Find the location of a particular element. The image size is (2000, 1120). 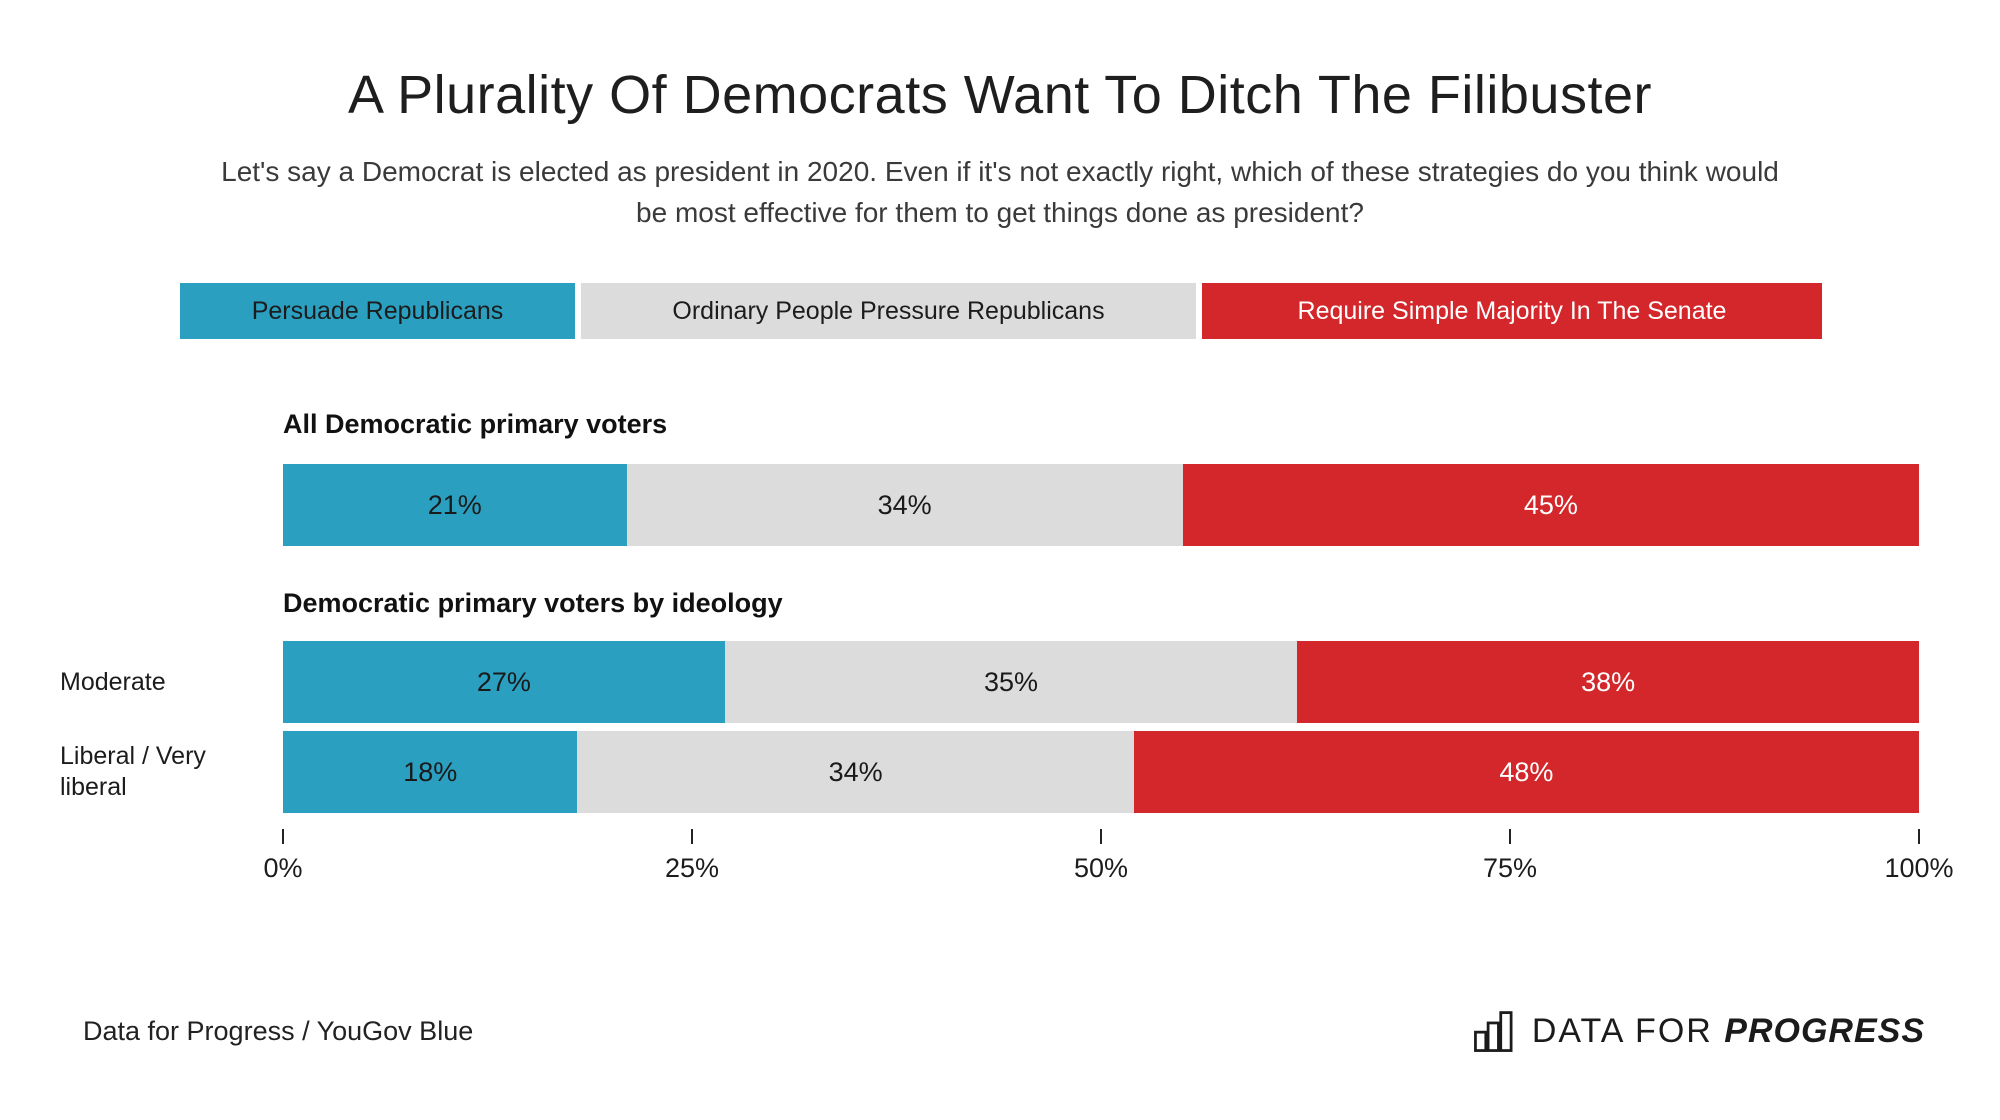

bar-segment-value: 27% is located at coordinates (503, 681).